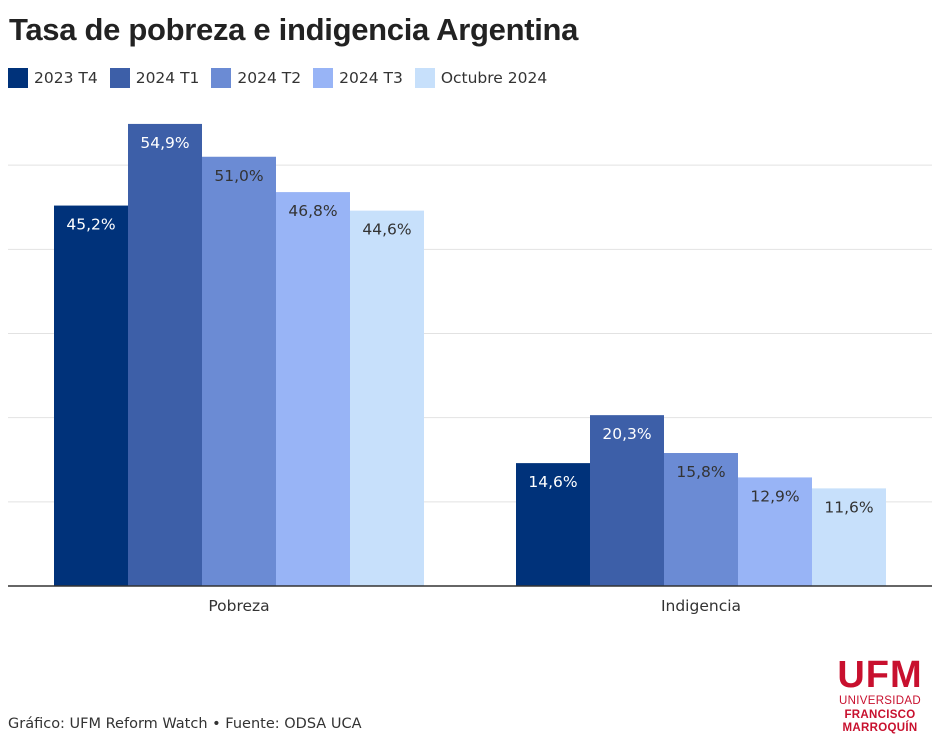 The width and height of the screenshot is (940, 746). What do you see at coordinates (494, 78) in the screenshot?
I see `legend-label: Octubre 2024` at bounding box center [494, 78].